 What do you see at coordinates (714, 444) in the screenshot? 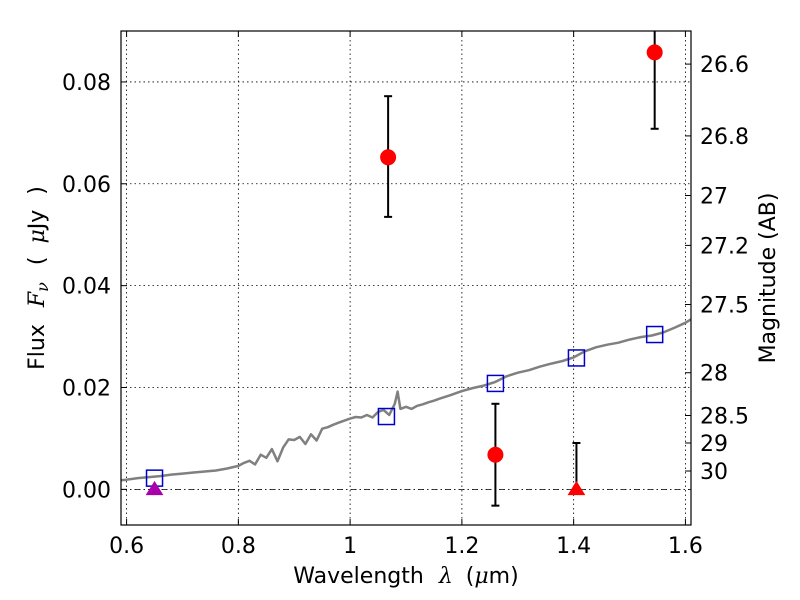
I see `y2-tick-label: 29` at bounding box center [714, 444].